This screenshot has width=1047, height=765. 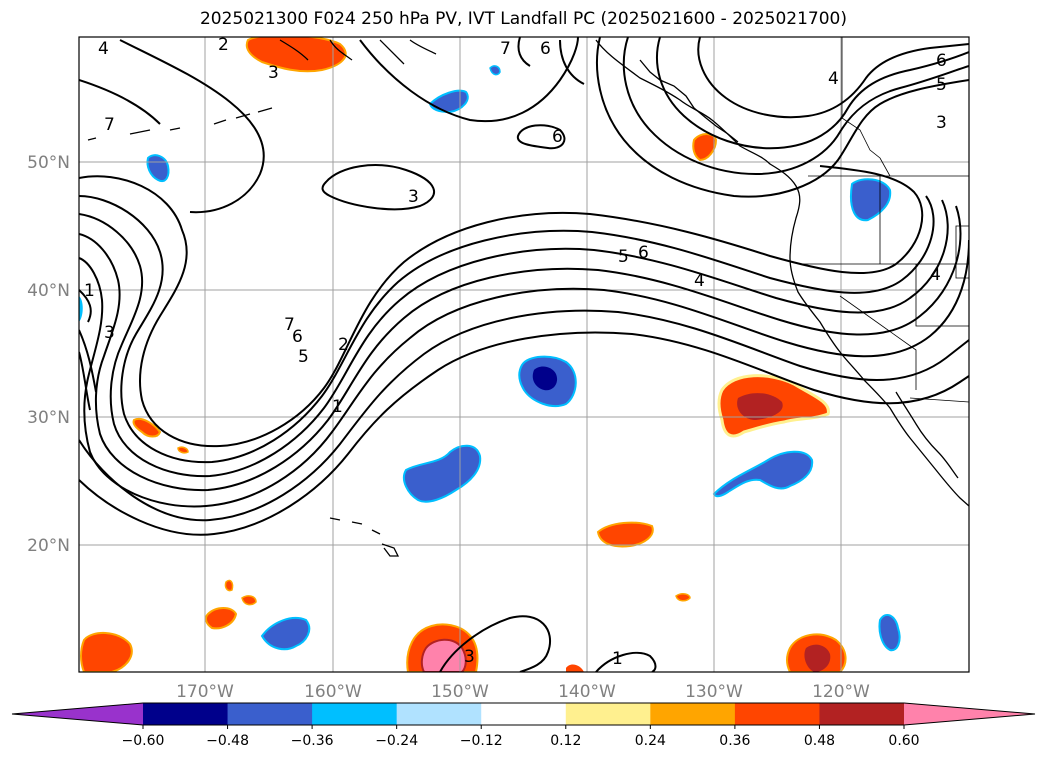 I want to click on coastline-southeast-alaska, so click(x=689, y=101).